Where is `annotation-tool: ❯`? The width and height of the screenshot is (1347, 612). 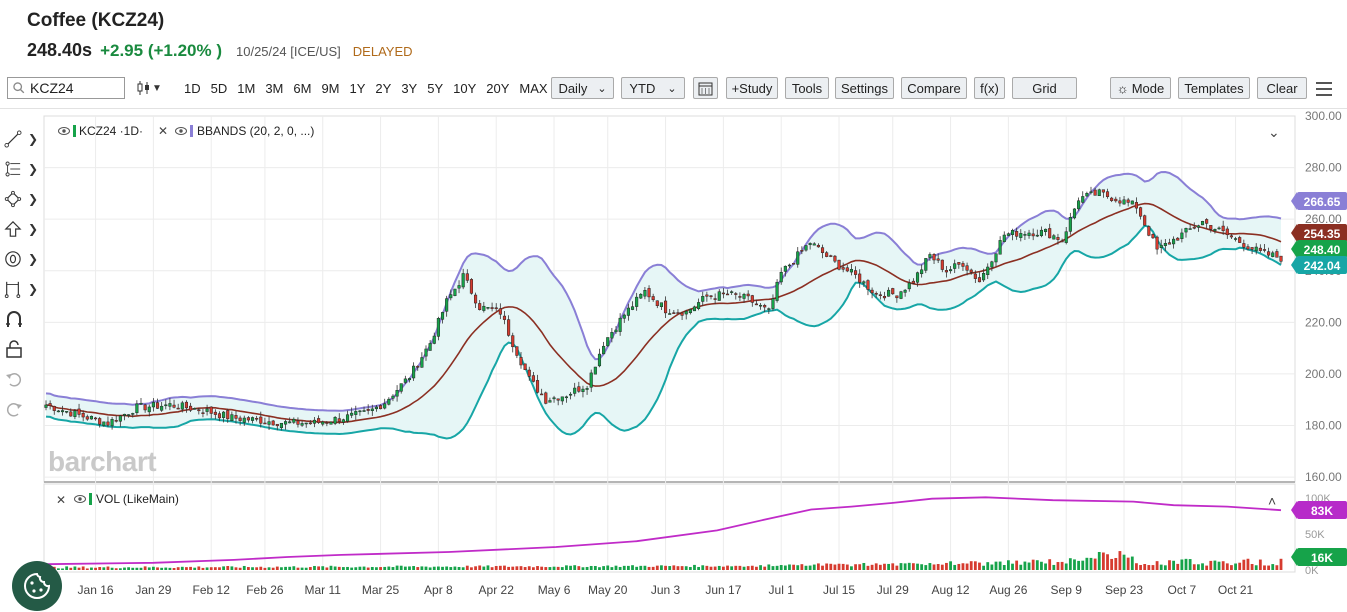 annotation-tool: ❯ is located at coordinates (21, 259).